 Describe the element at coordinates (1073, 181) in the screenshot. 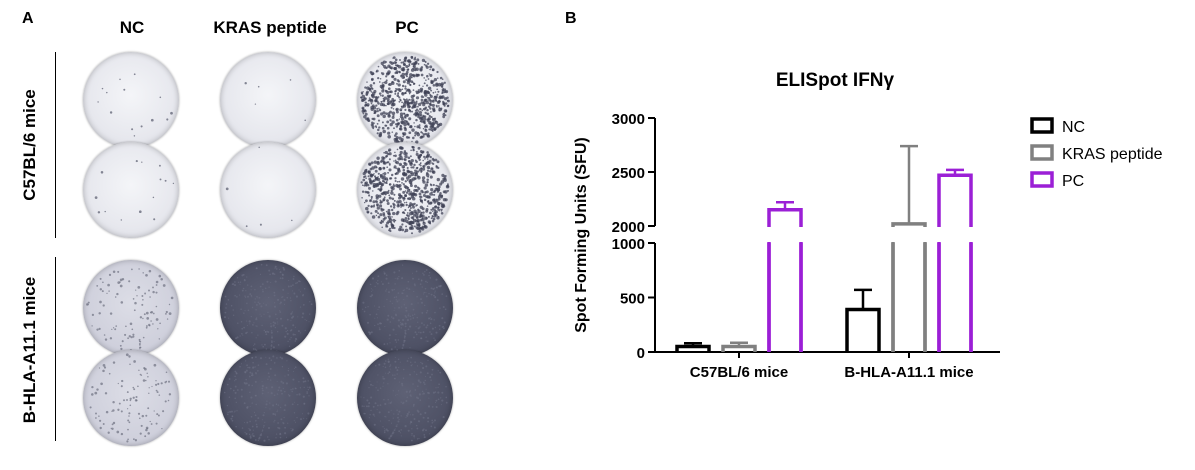

I see `legend-label: PC` at that location.